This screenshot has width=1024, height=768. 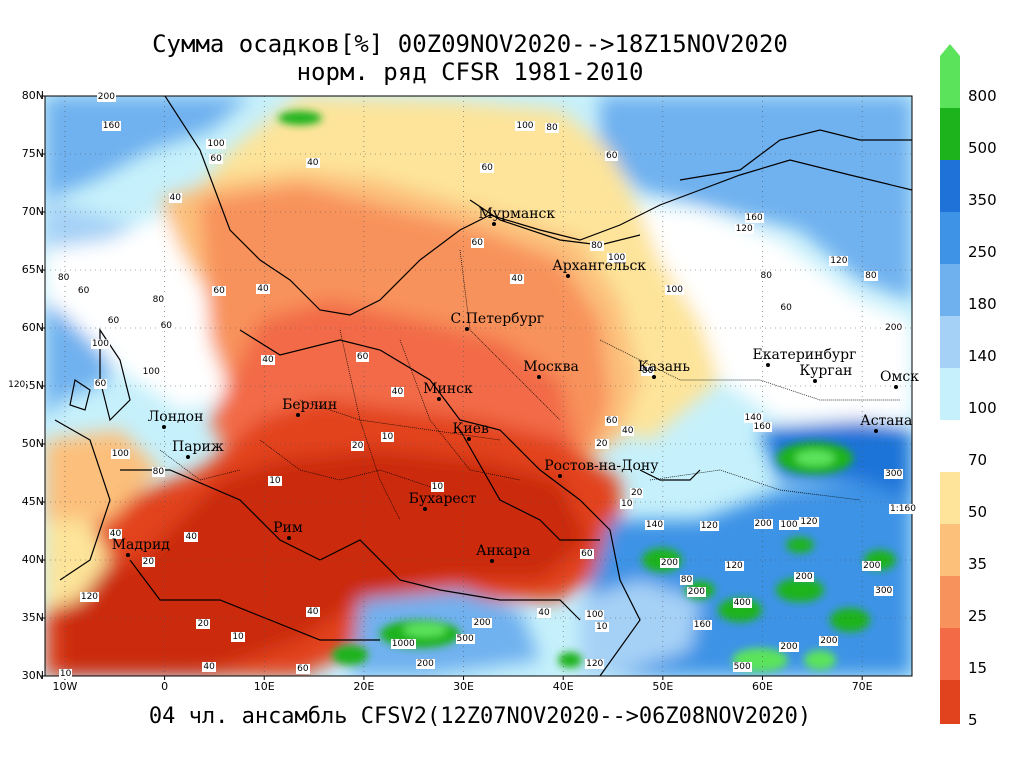 I want to click on lat-label-35n: 35N, so click(x=32, y=617).